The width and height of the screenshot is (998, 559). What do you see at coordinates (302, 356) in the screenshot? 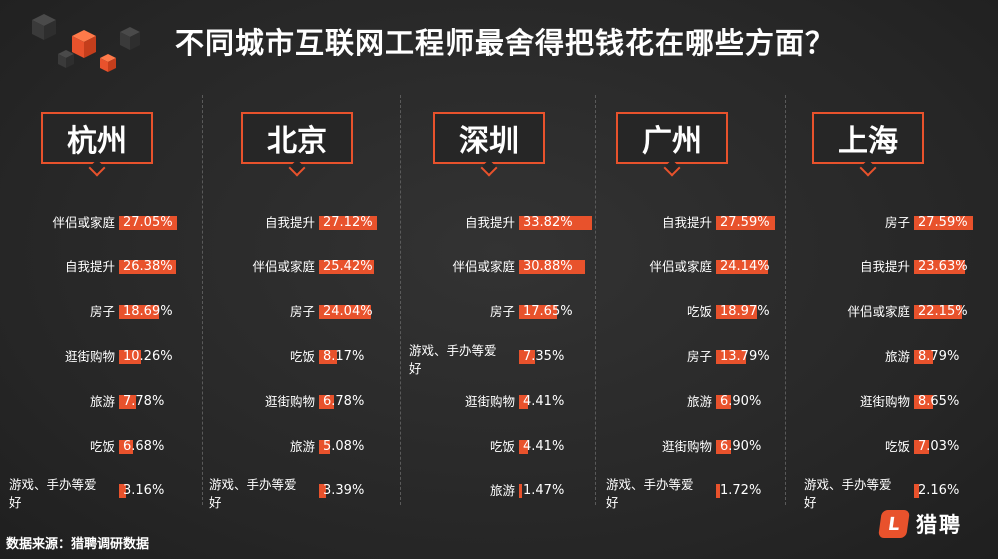
I see `category-label: 吃饭` at bounding box center [302, 356].